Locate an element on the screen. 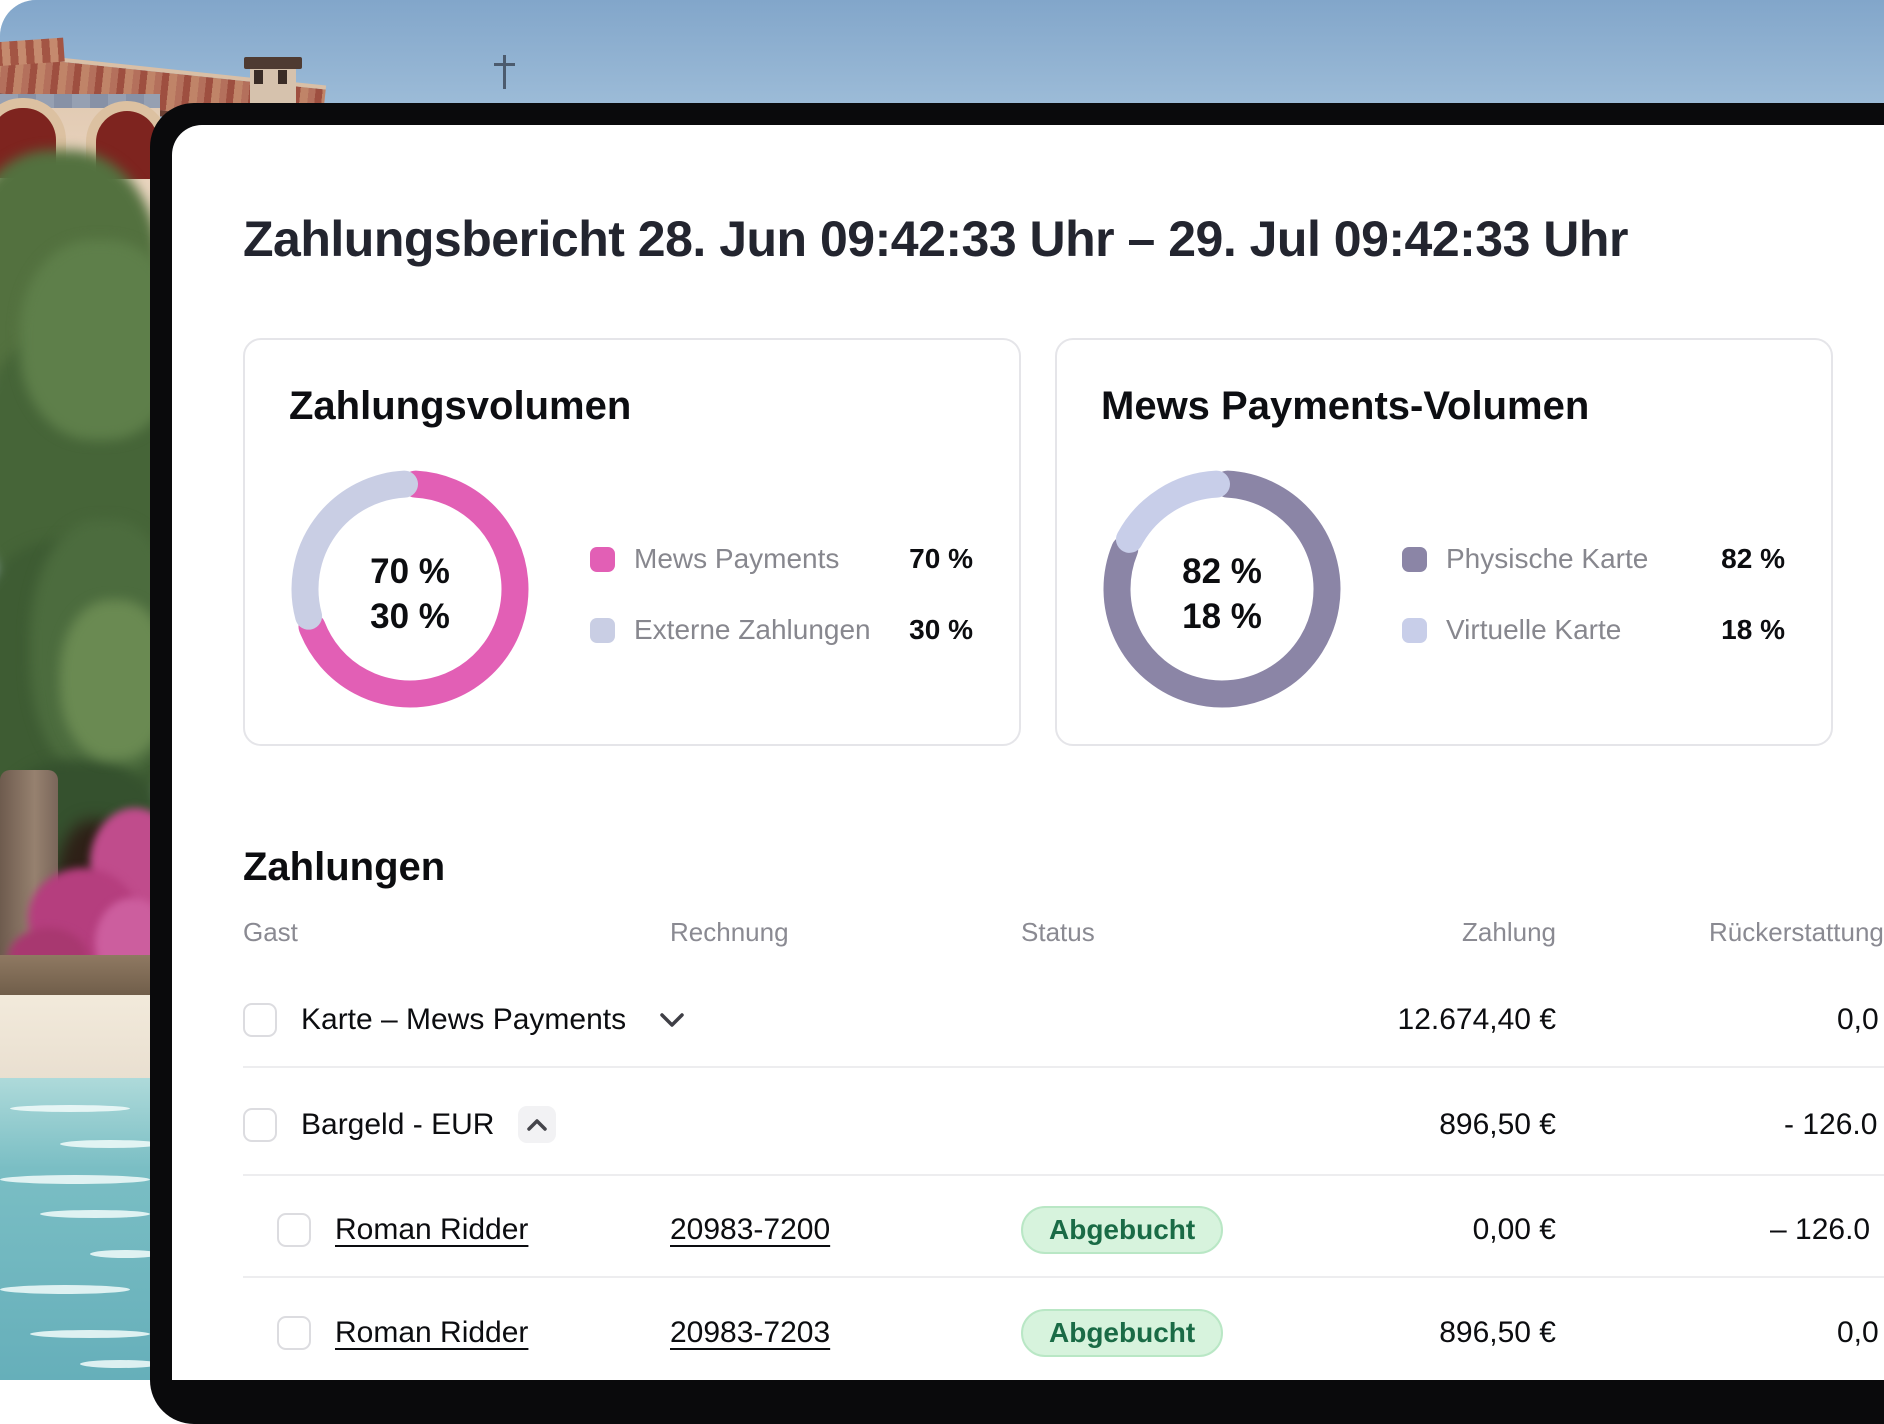  zahlung-value: 12.674,40 € is located at coordinates (1476, 1019).